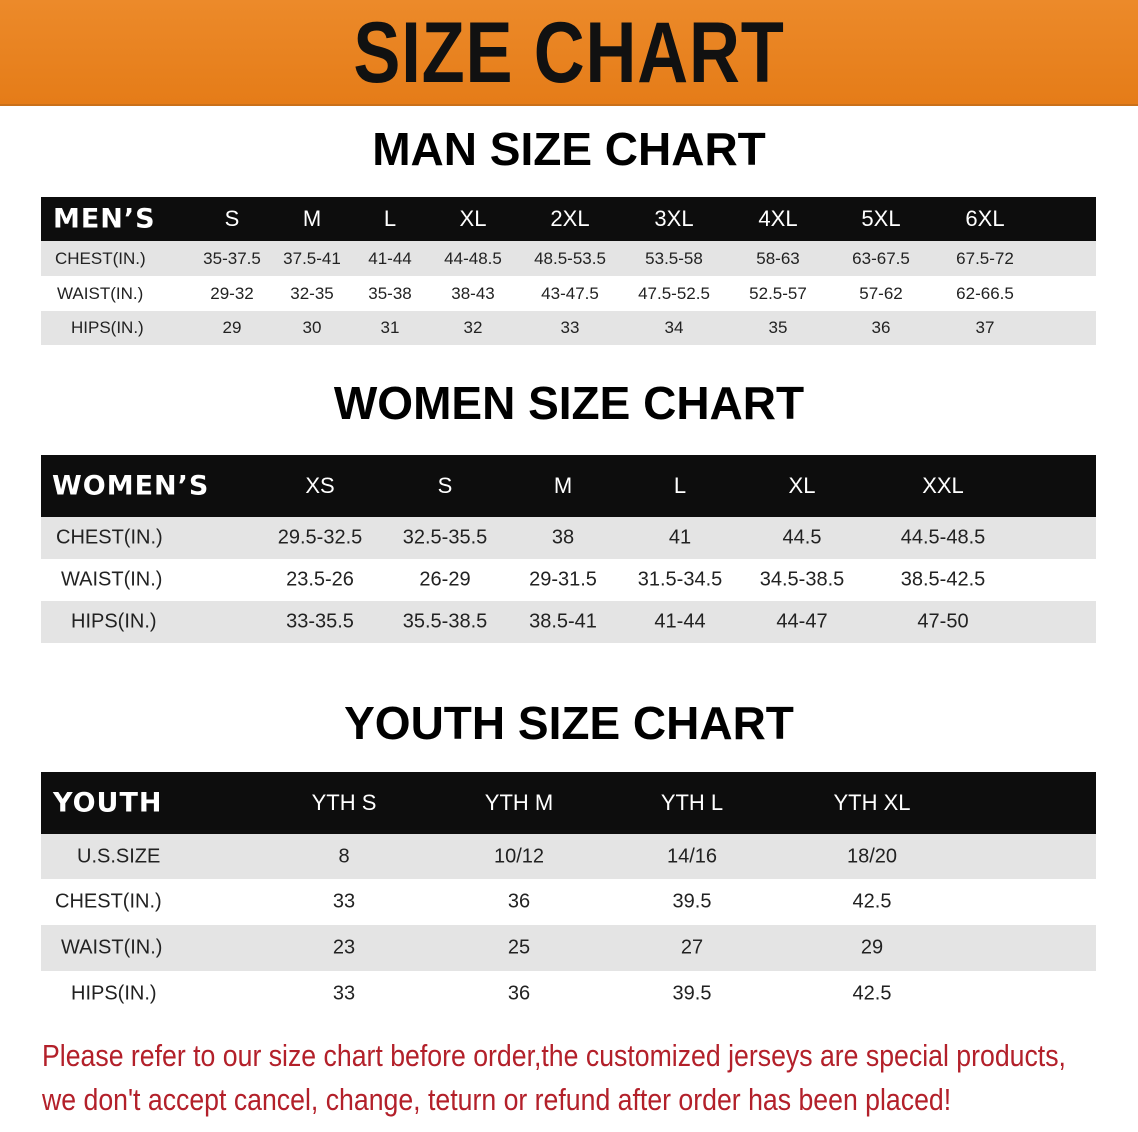 Image resolution: width=1138 pixels, height=1132 pixels. What do you see at coordinates (568, 486) in the screenshot?
I see `header-row: WOMEN’S XS S M L XL XXL` at bounding box center [568, 486].